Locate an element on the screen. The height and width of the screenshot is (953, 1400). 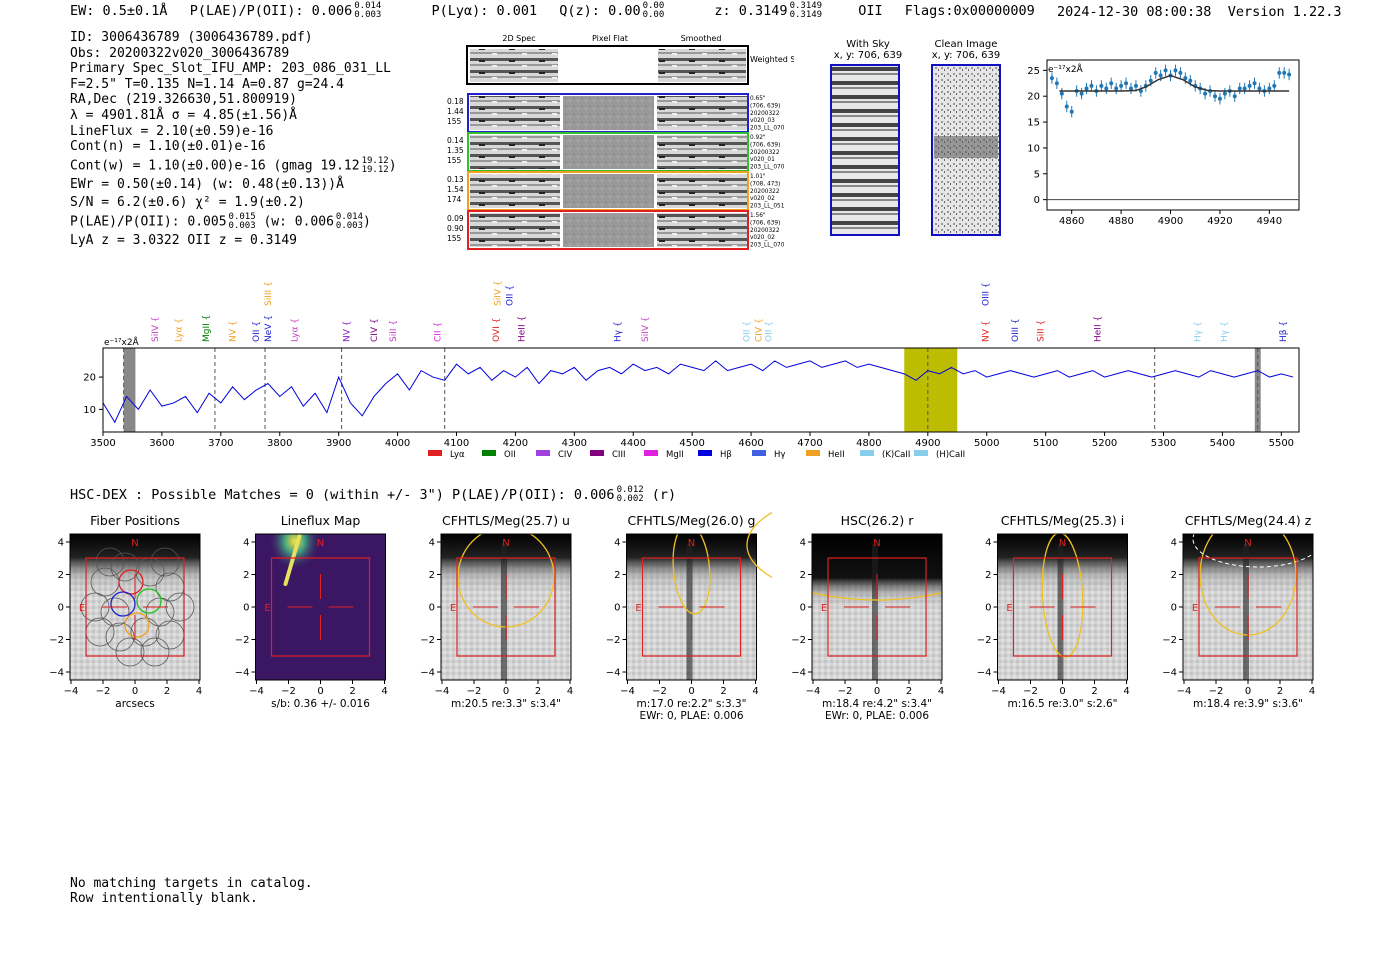
spectrum-xtick-label: 4000 is located at coordinates (397, 443).